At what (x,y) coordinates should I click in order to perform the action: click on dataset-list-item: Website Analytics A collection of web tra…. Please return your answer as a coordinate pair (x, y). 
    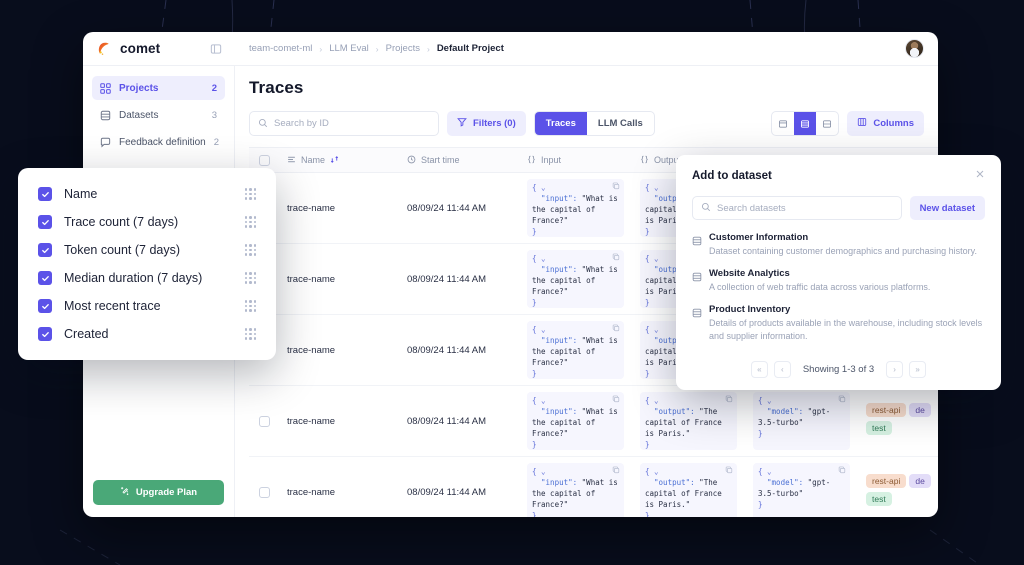
    Looking at the image, I should click on (838, 281).